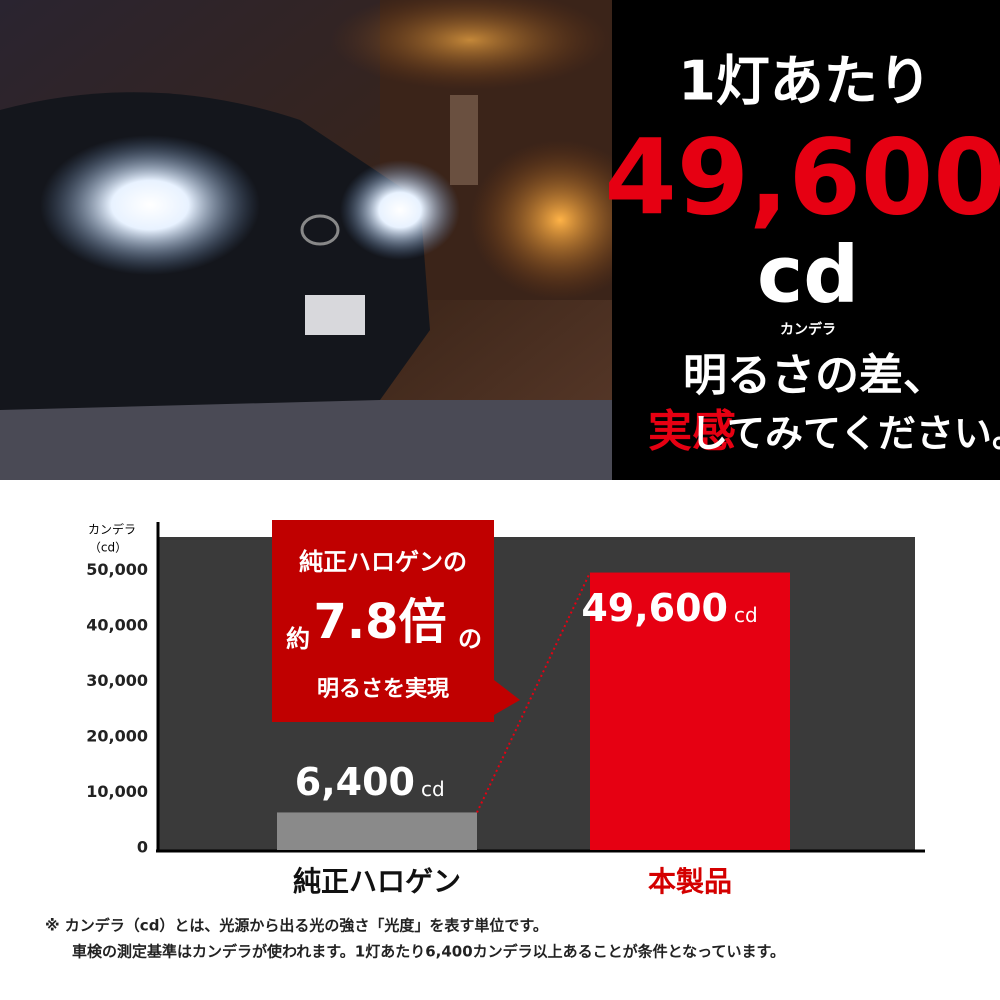 The width and height of the screenshot is (1000, 1000). I want to click on y-axis-label: カンデラ, so click(112, 529).